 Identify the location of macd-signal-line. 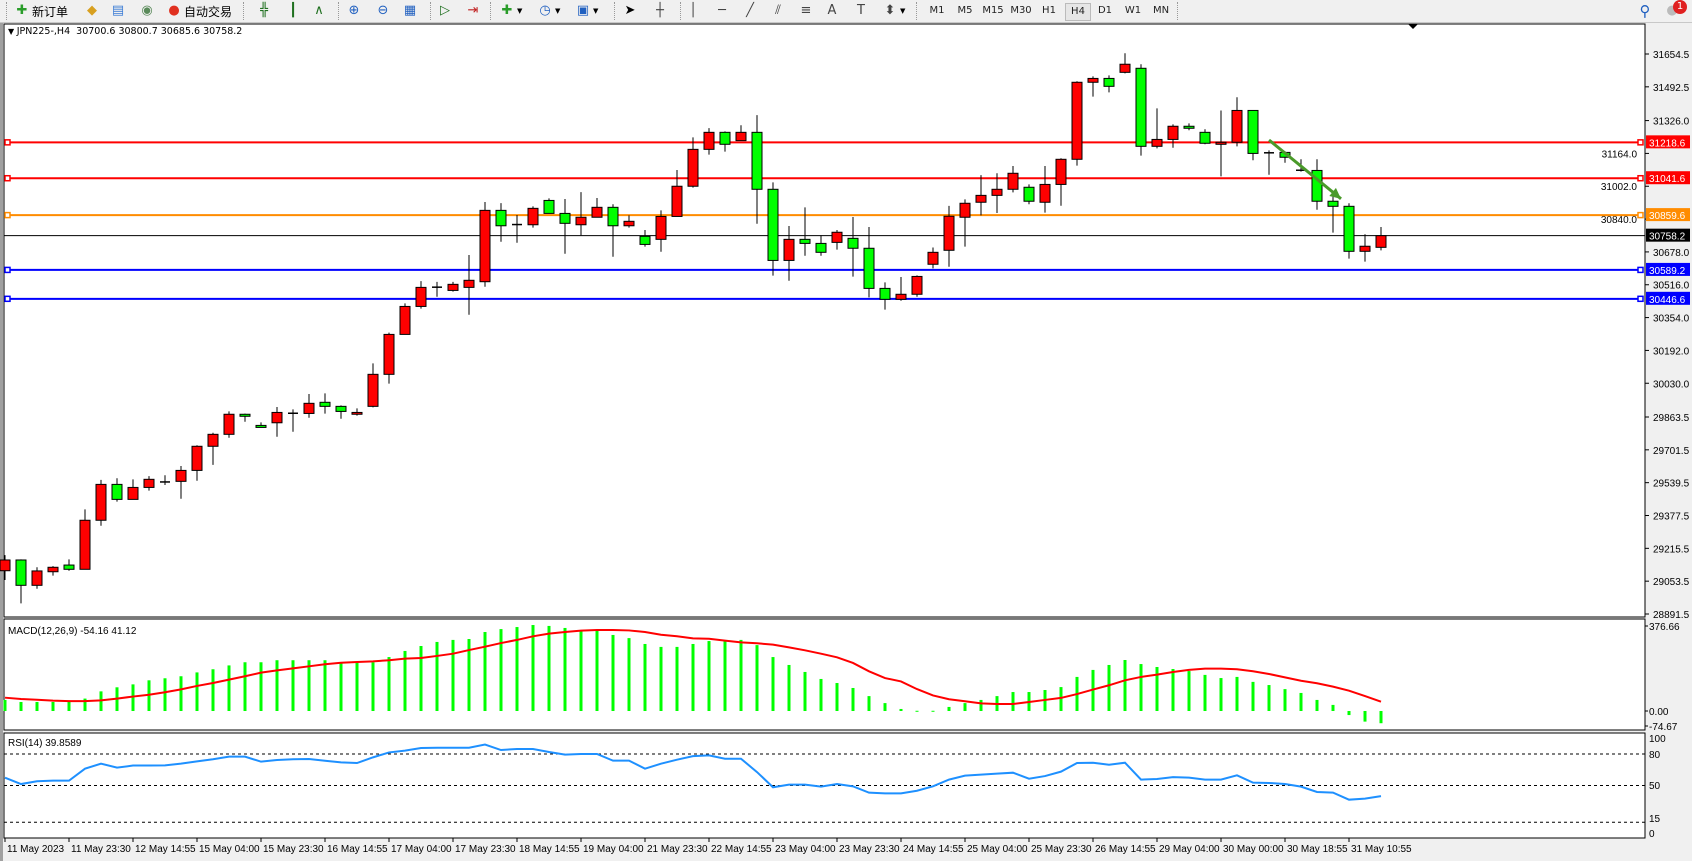
(693, 667).